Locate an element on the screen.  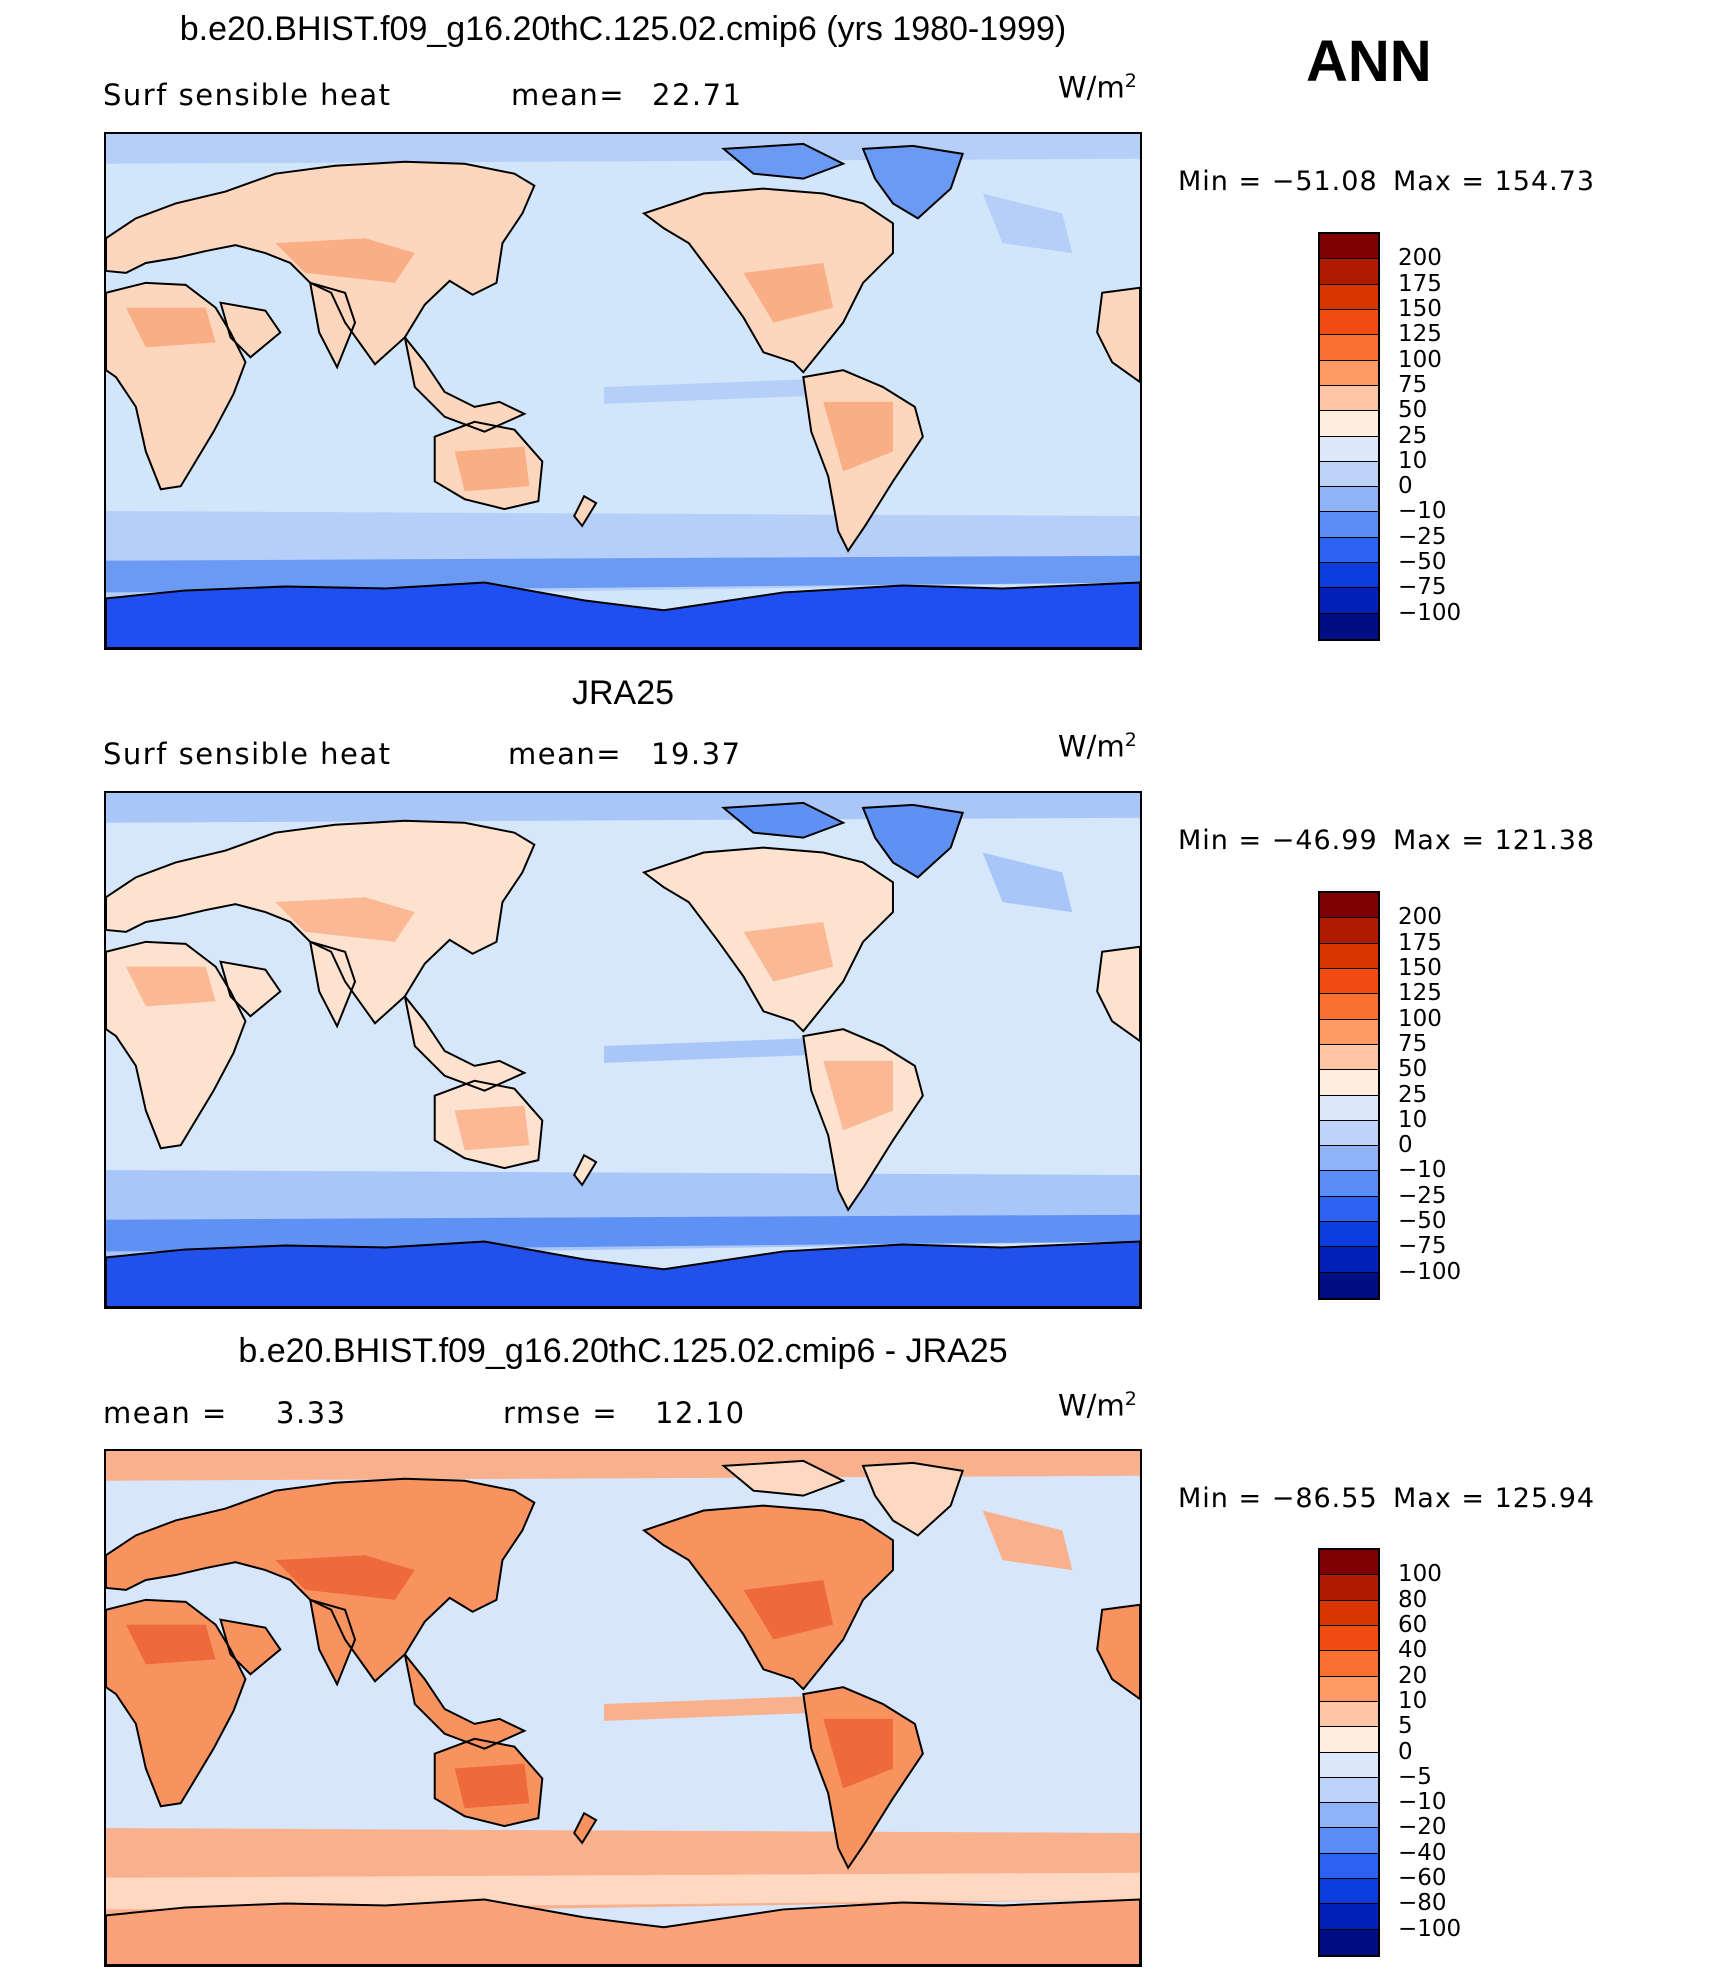
panel-3-rmse-value: 12.10 is located at coordinates (700, 1413).